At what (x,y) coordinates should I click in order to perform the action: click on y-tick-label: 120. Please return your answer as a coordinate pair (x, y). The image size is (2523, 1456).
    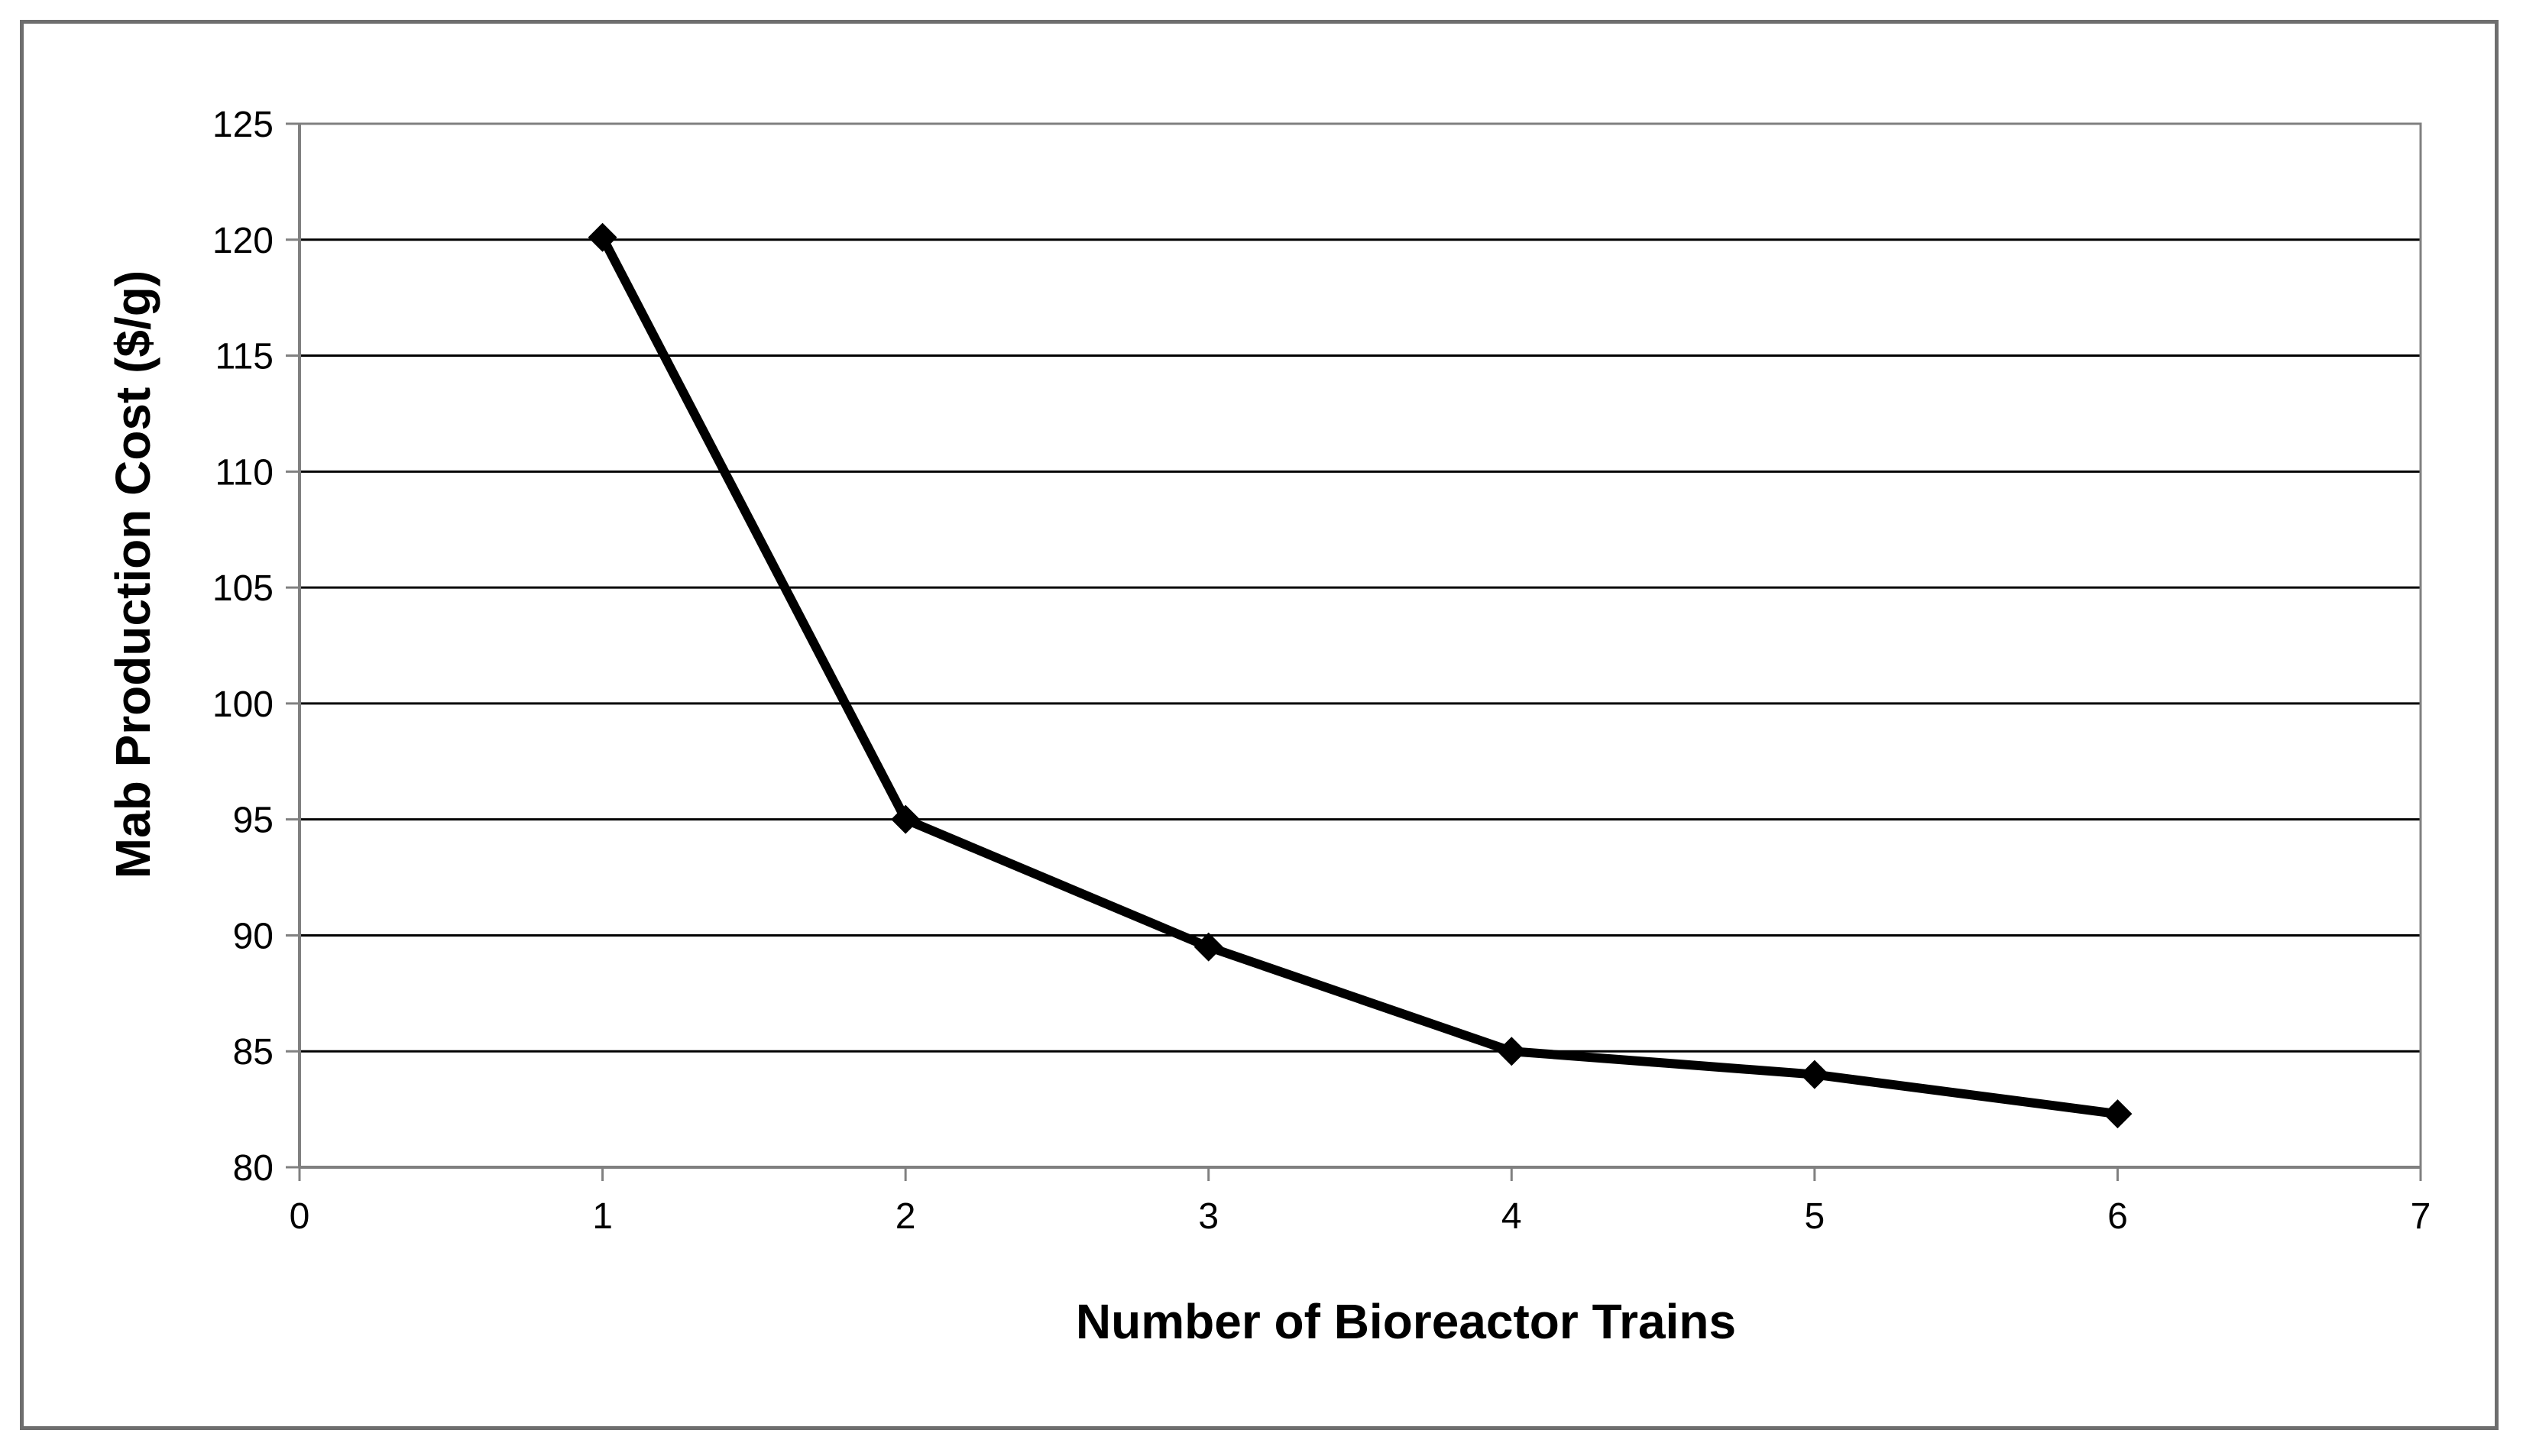
    Looking at the image, I should click on (243, 241).